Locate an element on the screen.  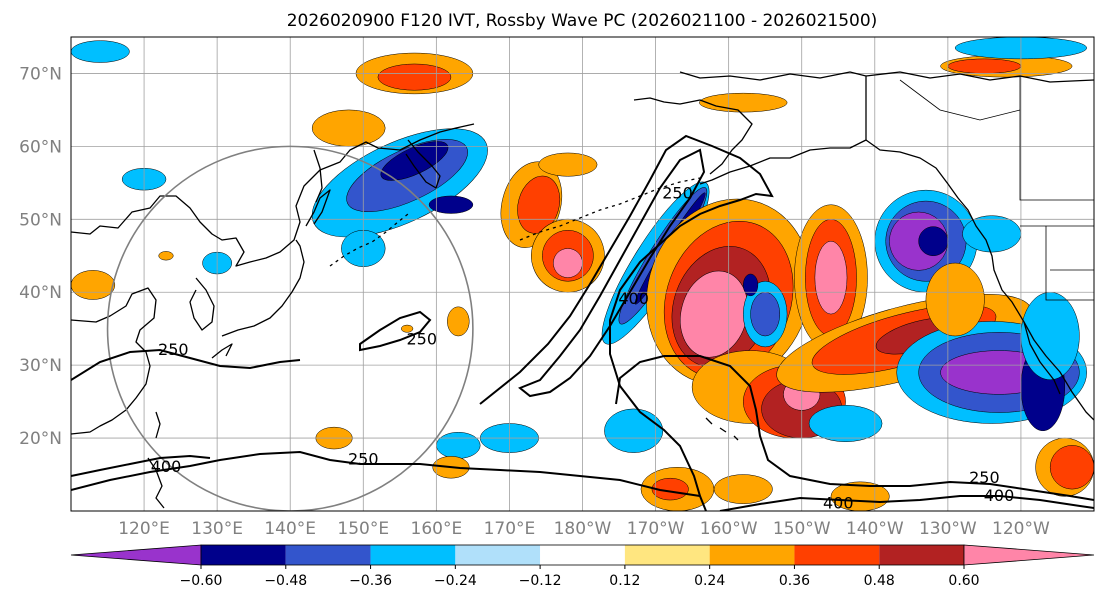
contour-250-mid is located at coordinates (854, 428).